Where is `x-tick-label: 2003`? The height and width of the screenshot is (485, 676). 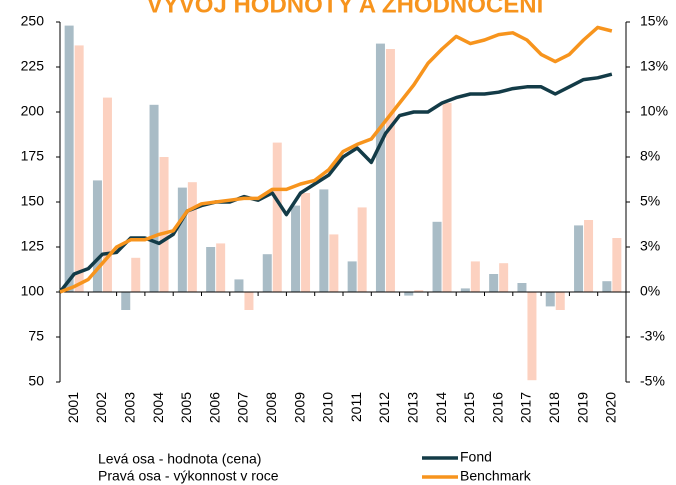
x-tick-label: 2003 is located at coordinates (129, 407).